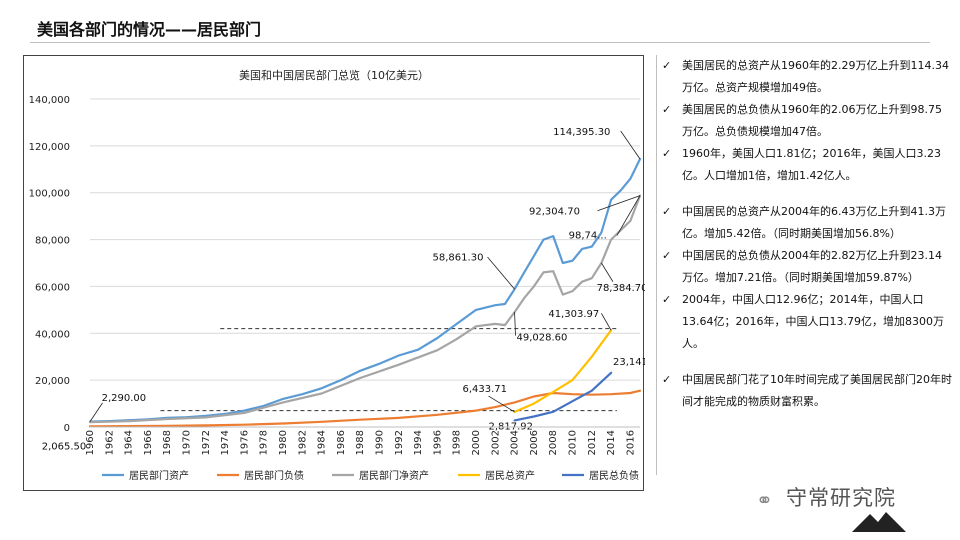 This screenshot has height=540, width=960. I want to click on legend-label: 居民总负债, so click(614, 475).